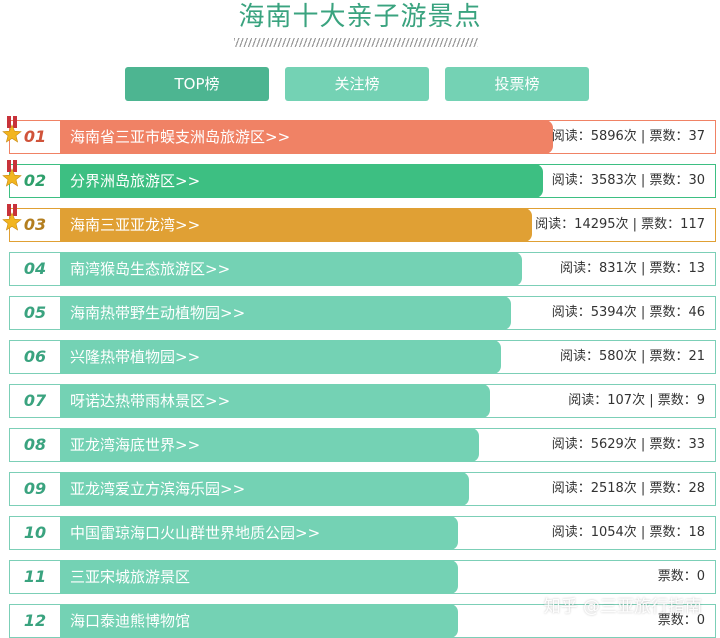  I want to click on tab-follow: 关注榜, so click(357, 84).